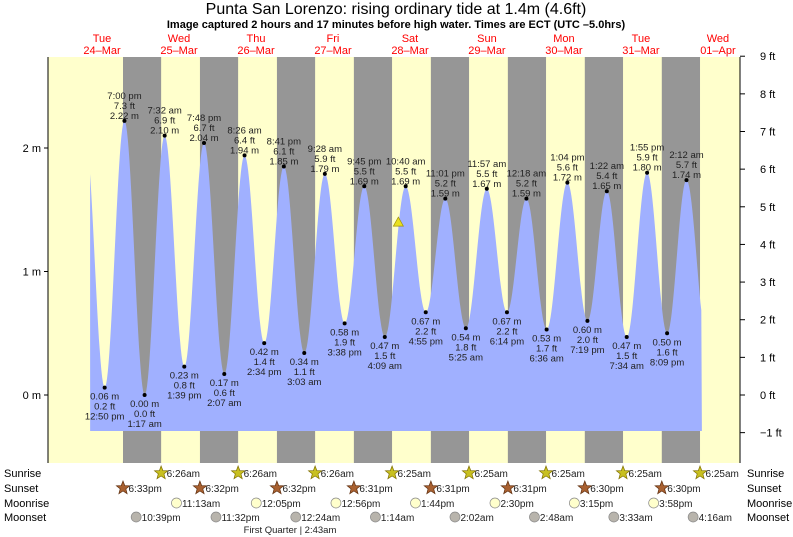 This screenshot has height=537, width=793. I want to click on tide-time: 12:18 am, so click(527, 174).